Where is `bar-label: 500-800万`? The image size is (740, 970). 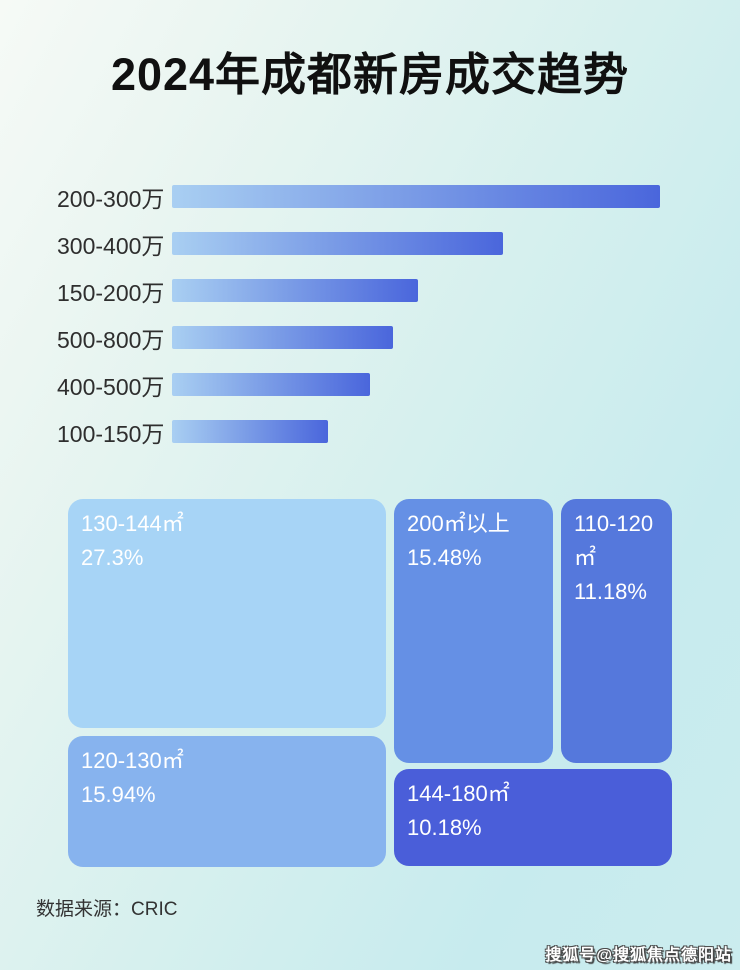
bar-label: 500-800万 is located at coordinates (111, 339).